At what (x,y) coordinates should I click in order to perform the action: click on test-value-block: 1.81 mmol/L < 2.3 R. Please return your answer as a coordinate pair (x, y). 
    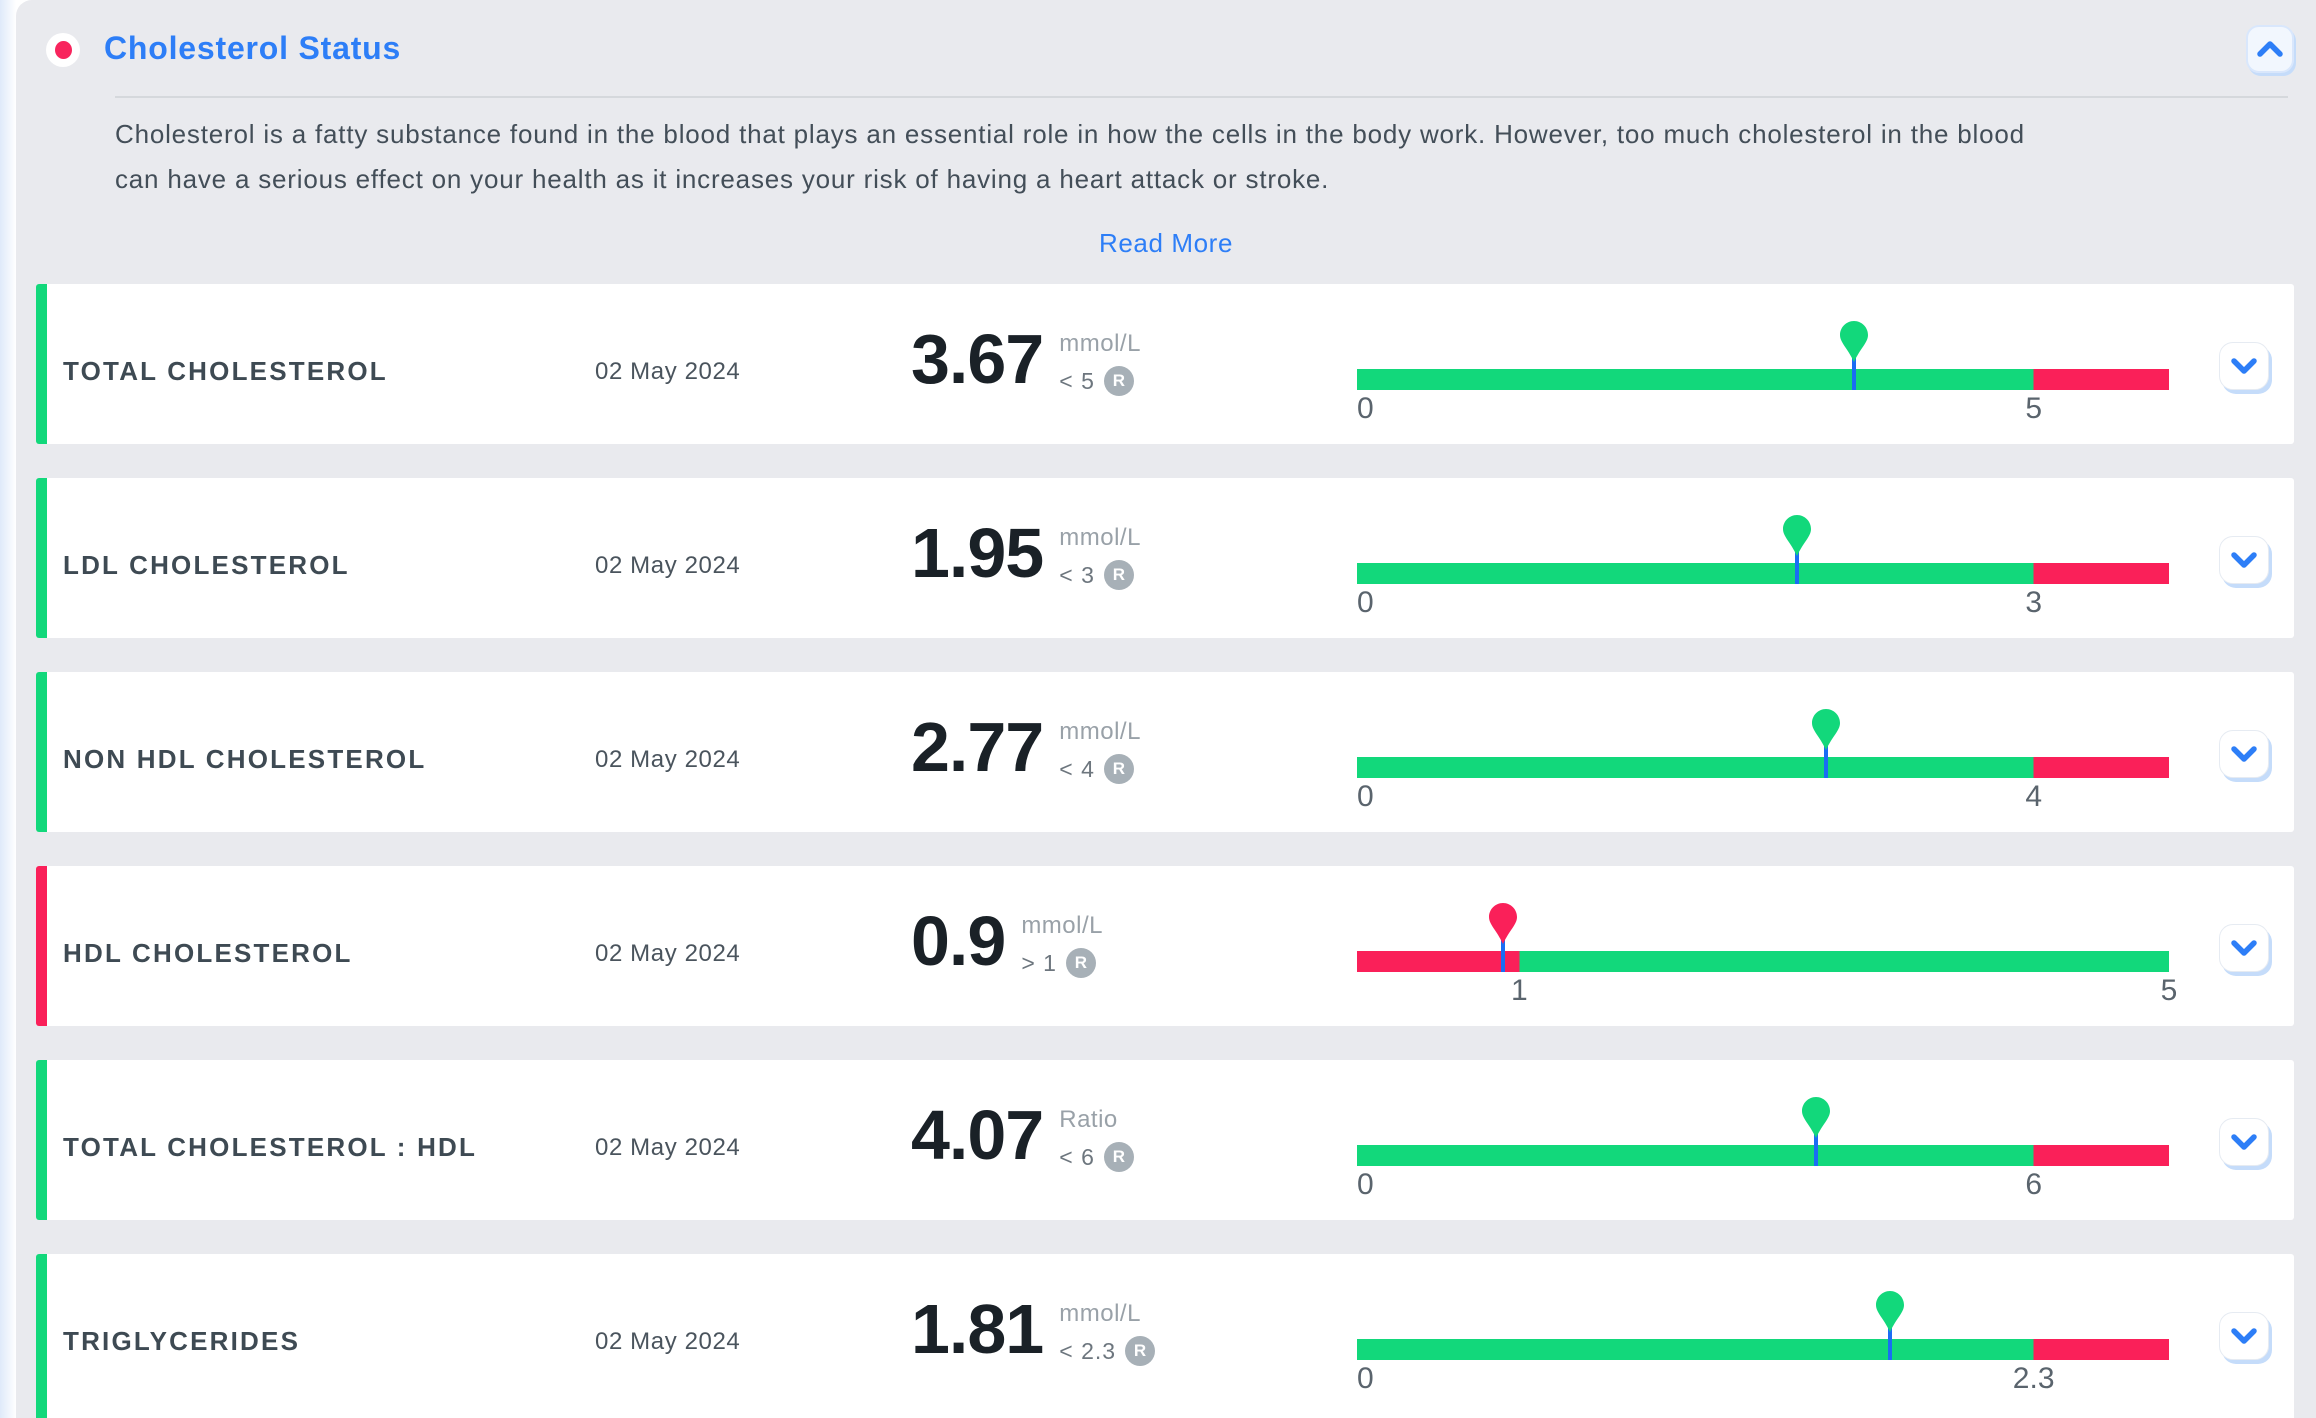
    Looking at the image, I should click on (1033, 1329).